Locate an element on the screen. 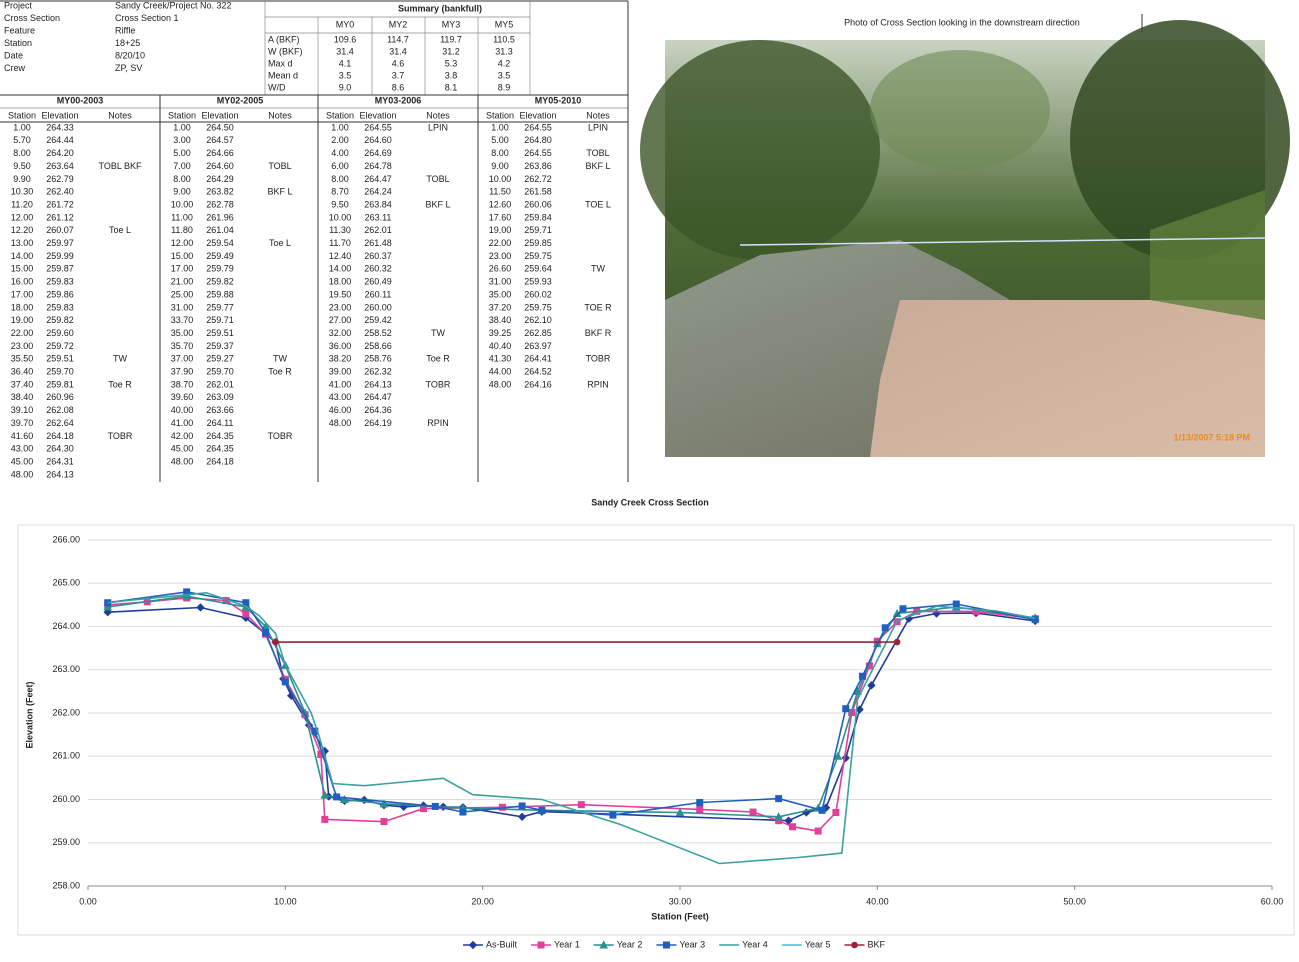 This screenshot has height=962, width=1299. summary-value: 5.3 is located at coordinates (451, 63).